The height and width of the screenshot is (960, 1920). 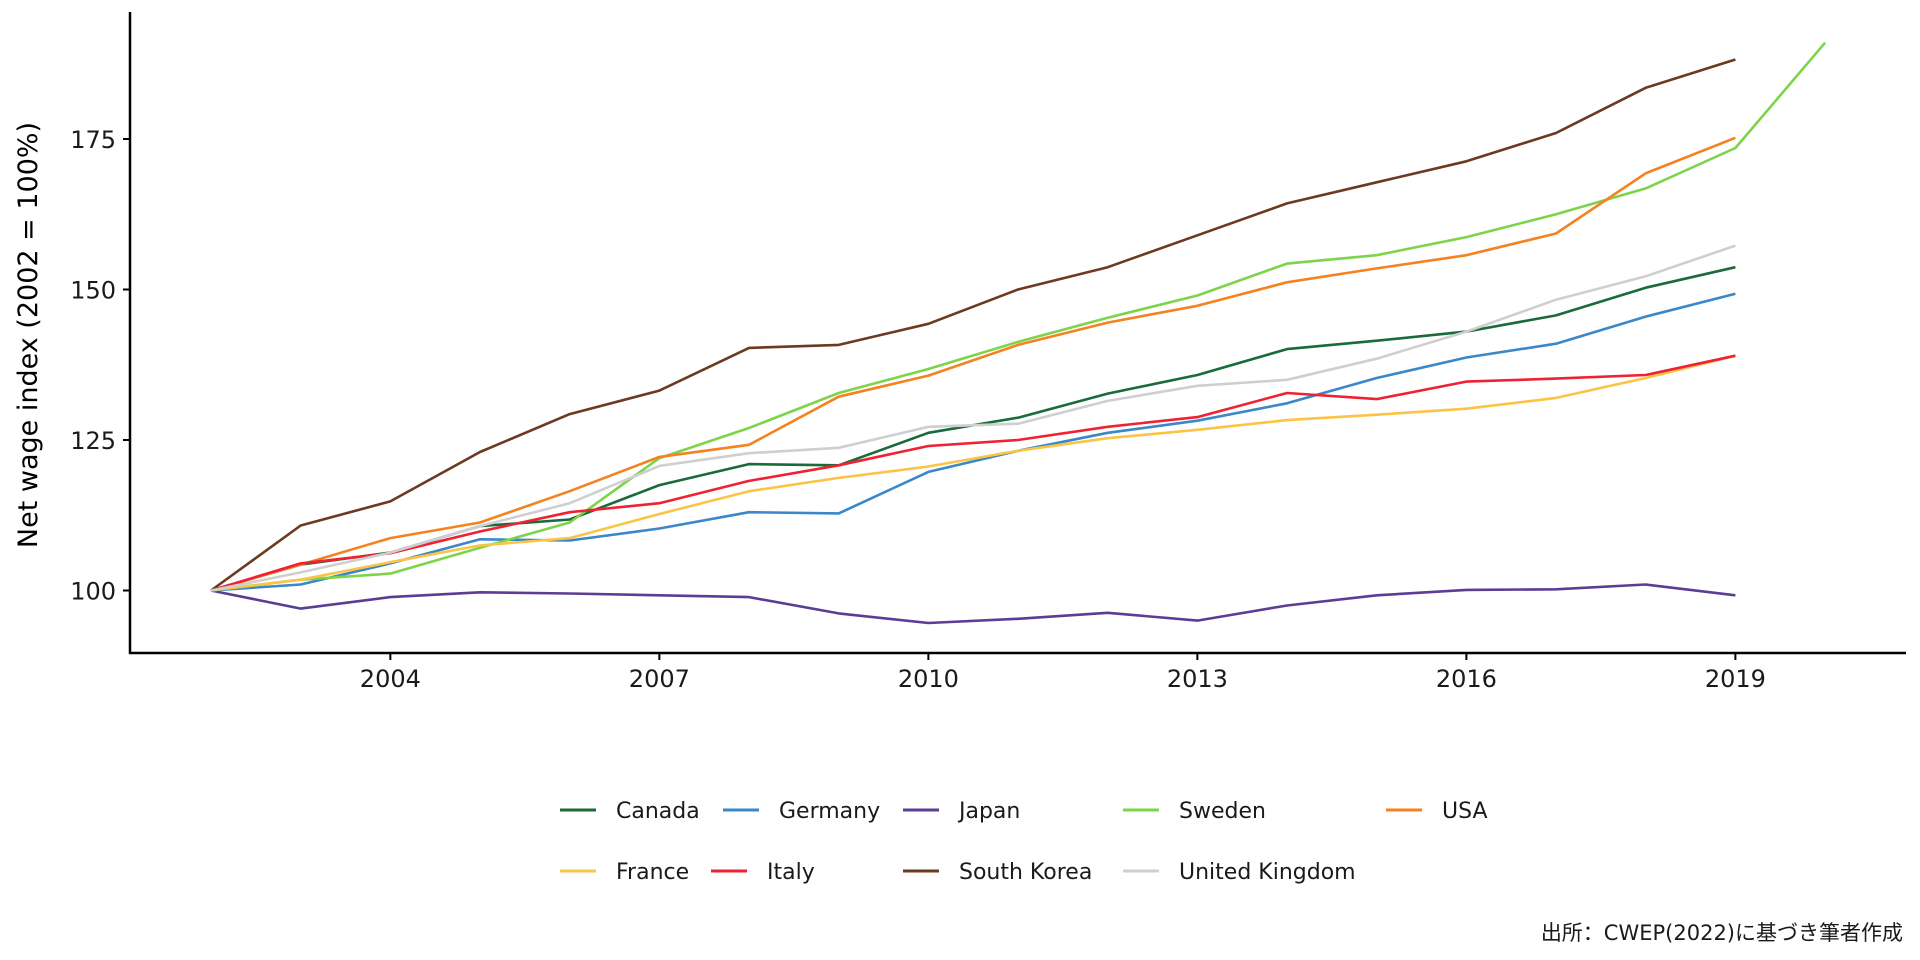 I want to click on legend-label: France, so click(x=652, y=872).